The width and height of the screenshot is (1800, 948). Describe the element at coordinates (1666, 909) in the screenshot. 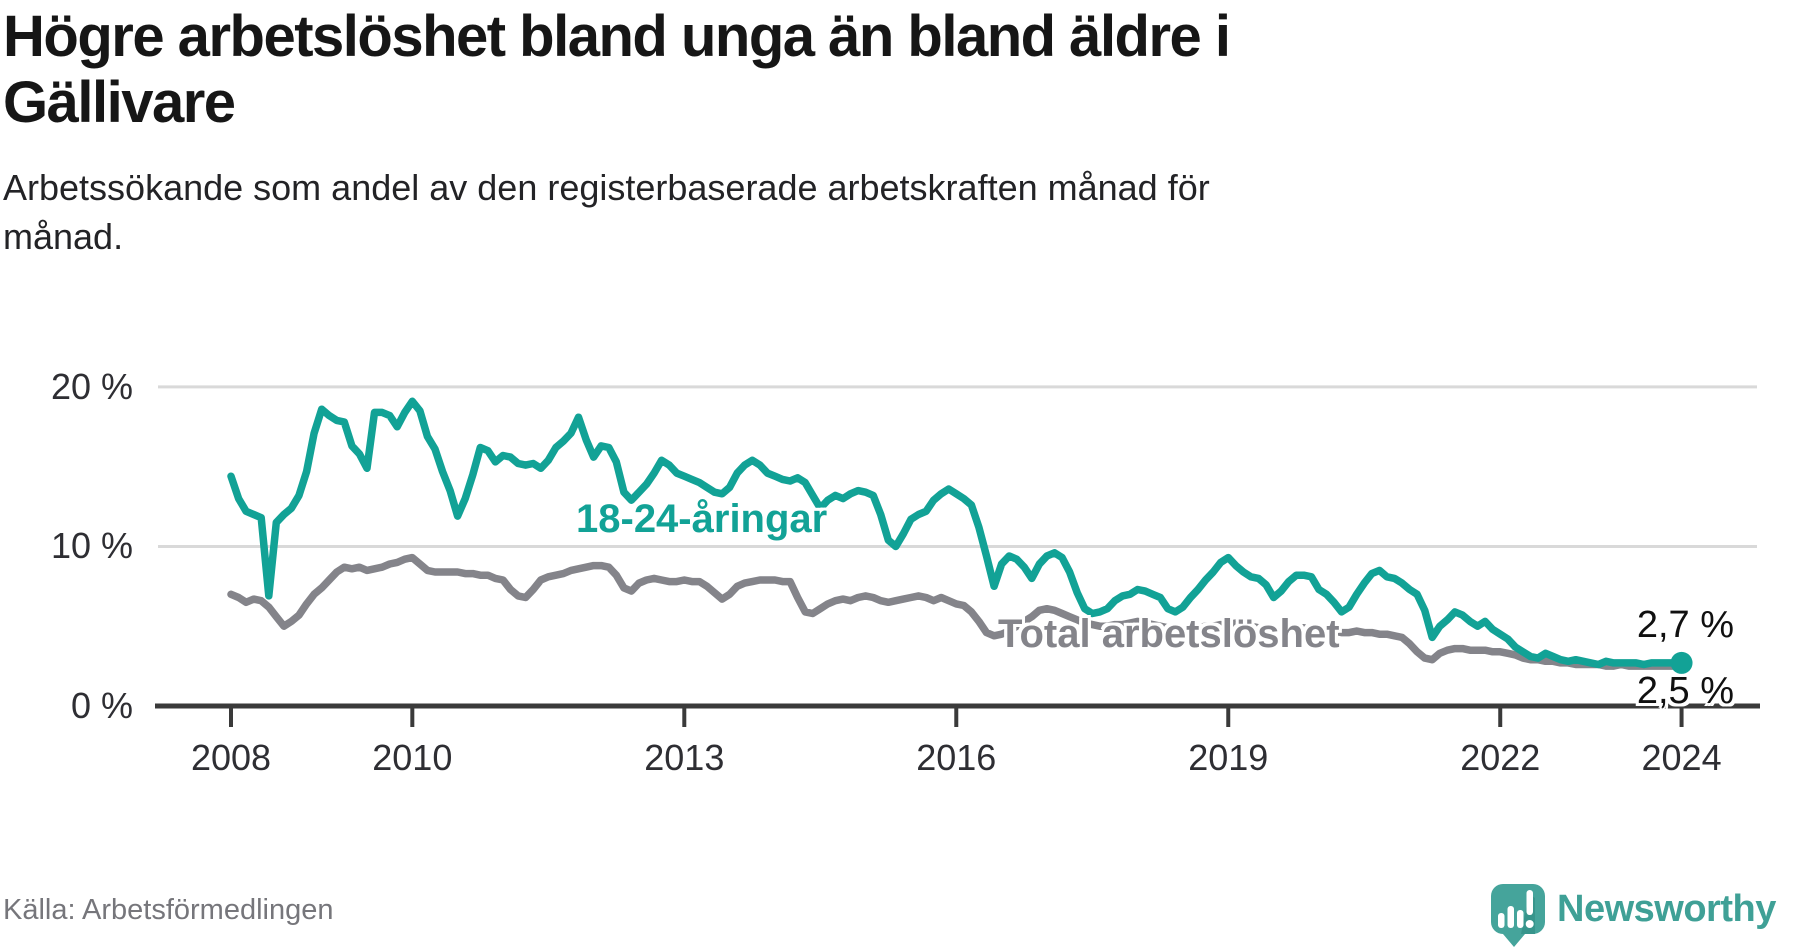

I see `brand-name: Newsworthy` at that location.